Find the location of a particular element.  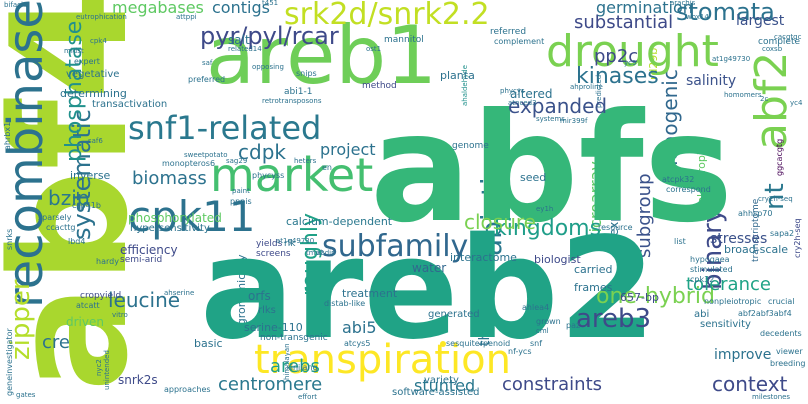

word-paint: paint is located at coordinates (241, 191).